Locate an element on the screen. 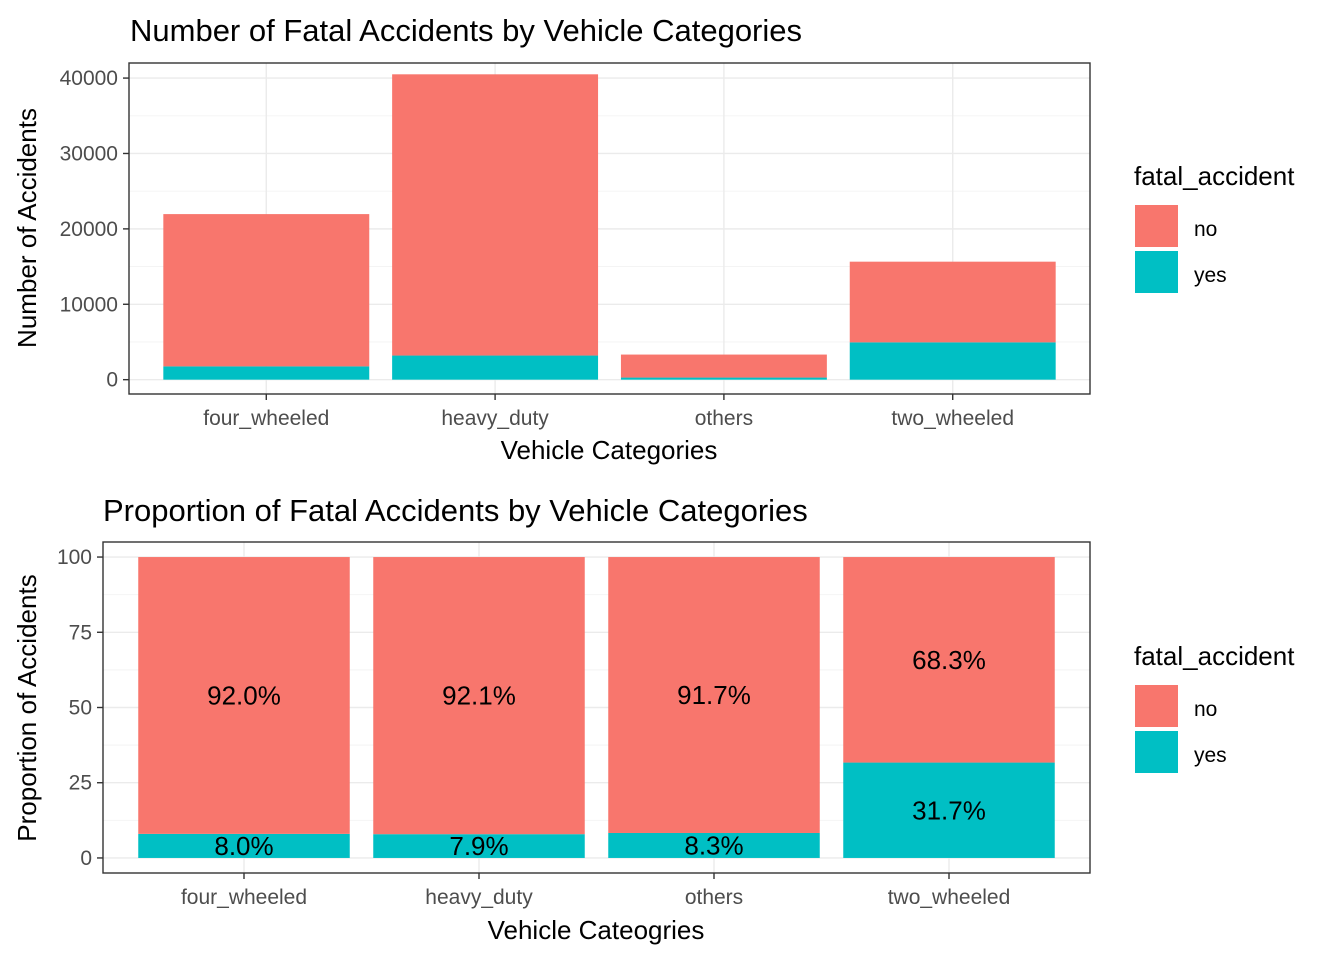 This screenshot has height=960, width=1344. count-chart-x-axis-title: Vehicle Categories is located at coordinates (609, 450).